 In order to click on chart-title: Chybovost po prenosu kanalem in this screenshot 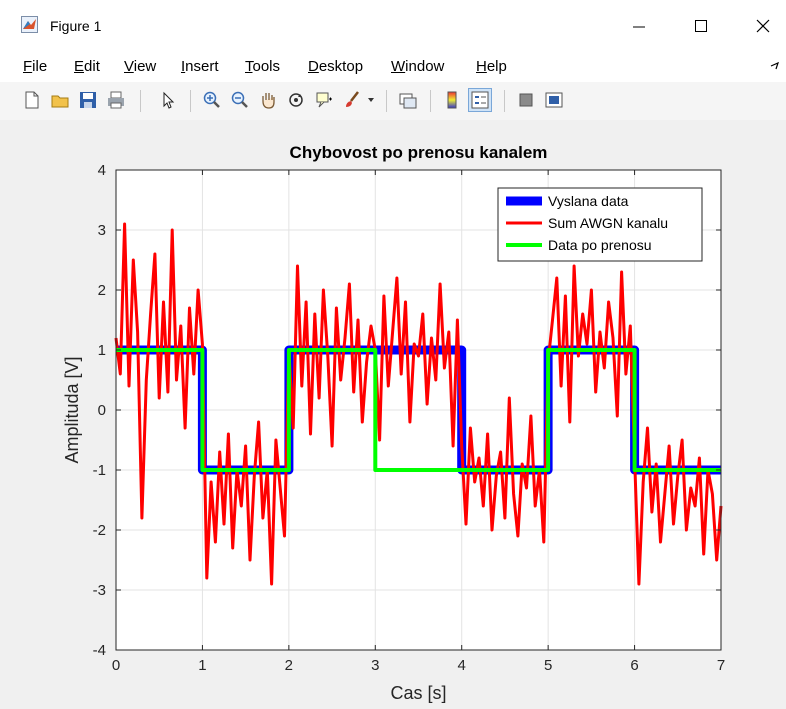, I will do `click(419, 152)`.